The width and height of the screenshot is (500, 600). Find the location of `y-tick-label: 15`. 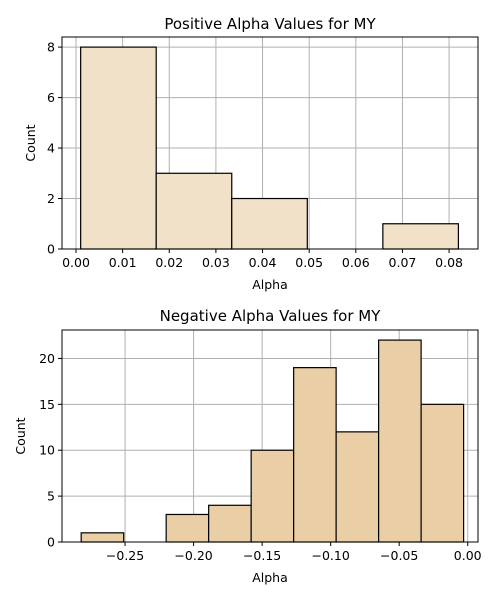

y-tick-label: 15 is located at coordinates (47, 404).